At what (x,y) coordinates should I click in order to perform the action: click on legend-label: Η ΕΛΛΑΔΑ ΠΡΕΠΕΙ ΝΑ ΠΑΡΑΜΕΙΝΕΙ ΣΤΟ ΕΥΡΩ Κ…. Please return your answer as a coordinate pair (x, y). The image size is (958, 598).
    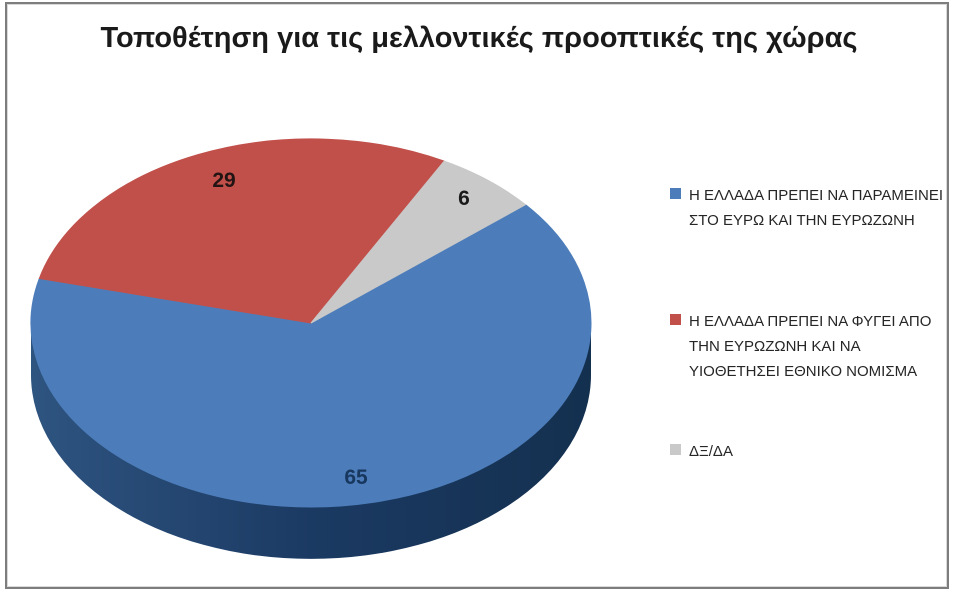
    Looking at the image, I should click on (816, 208).